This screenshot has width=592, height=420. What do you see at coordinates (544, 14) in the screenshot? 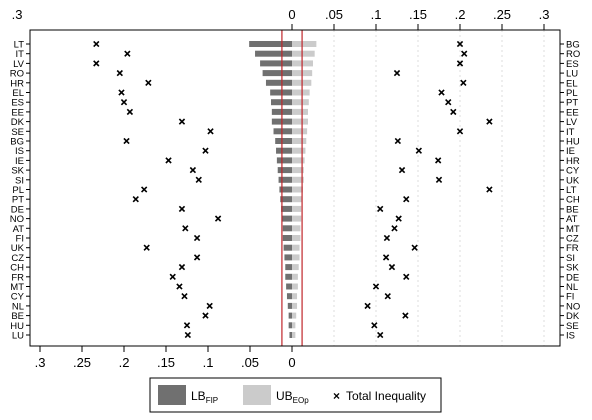
I see `top-axis-tick-label: .3` at bounding box center [544, 14].